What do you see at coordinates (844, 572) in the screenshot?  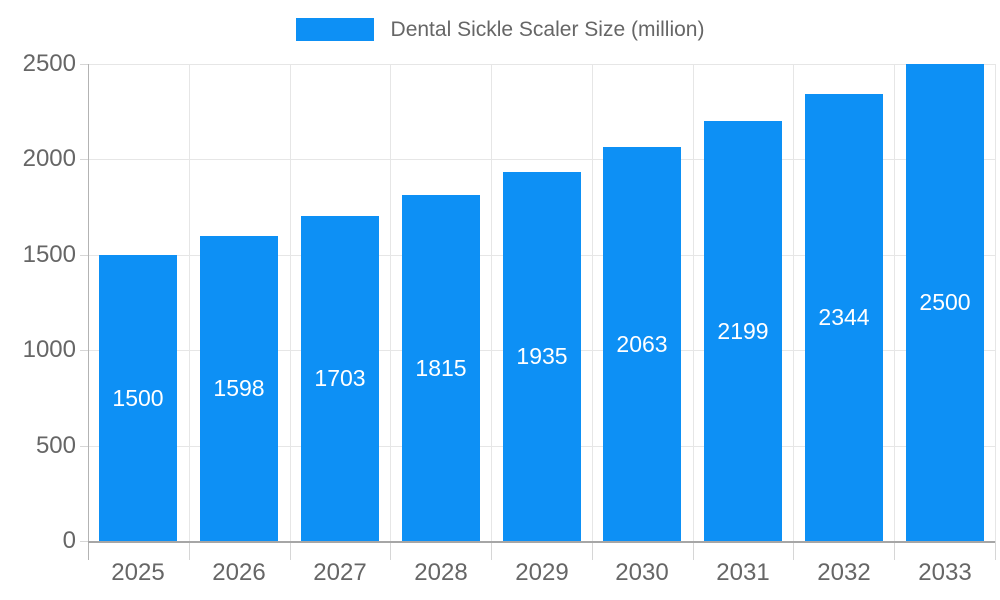 I see `x-axis-label: 2032` at bounding box center [844, 572].